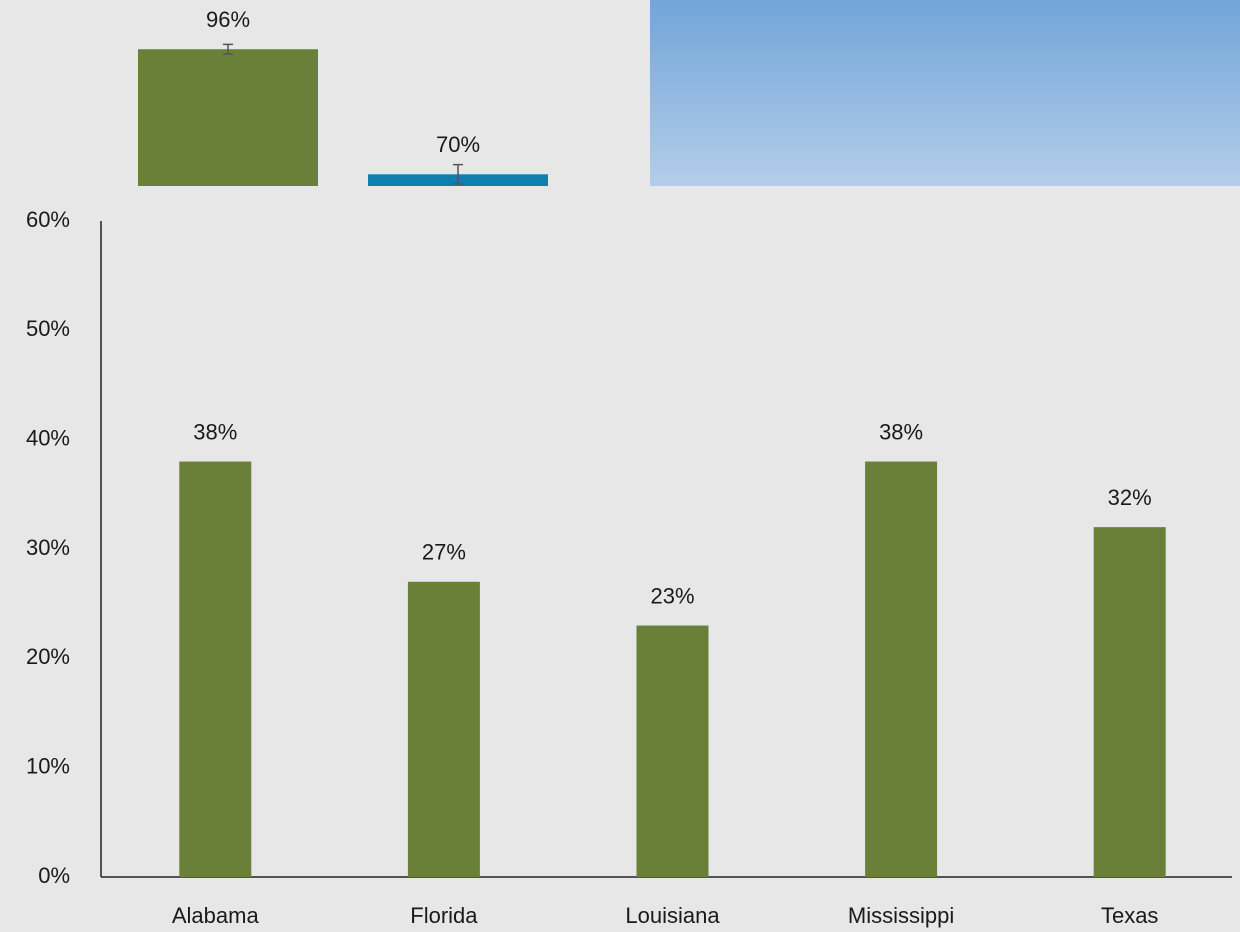 The image size is (1240, 932). Describe the element at coordinates (458, 144) in the screenshot. I see `data-label: 70%` at that location.